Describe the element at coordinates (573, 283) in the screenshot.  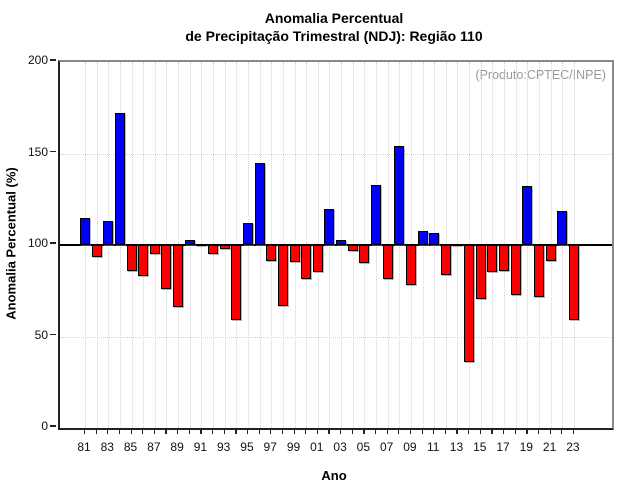
I see `bar-2023` at that location.